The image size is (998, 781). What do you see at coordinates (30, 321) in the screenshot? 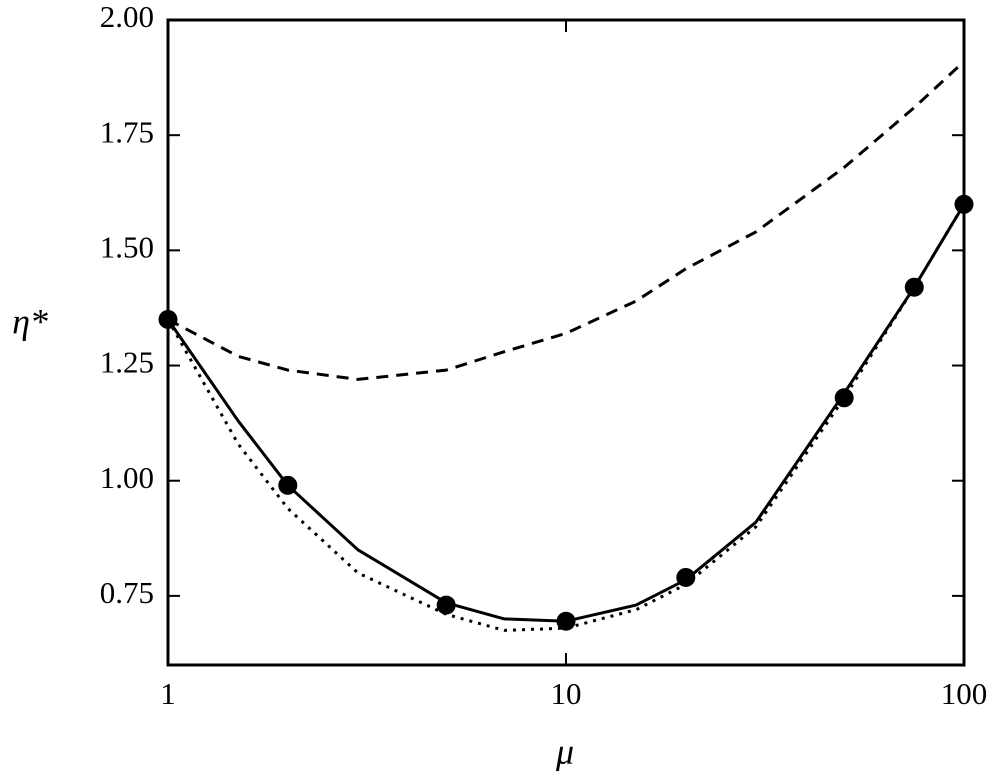
I see `y-axis-label: η*` at bounding box center [30, 321].